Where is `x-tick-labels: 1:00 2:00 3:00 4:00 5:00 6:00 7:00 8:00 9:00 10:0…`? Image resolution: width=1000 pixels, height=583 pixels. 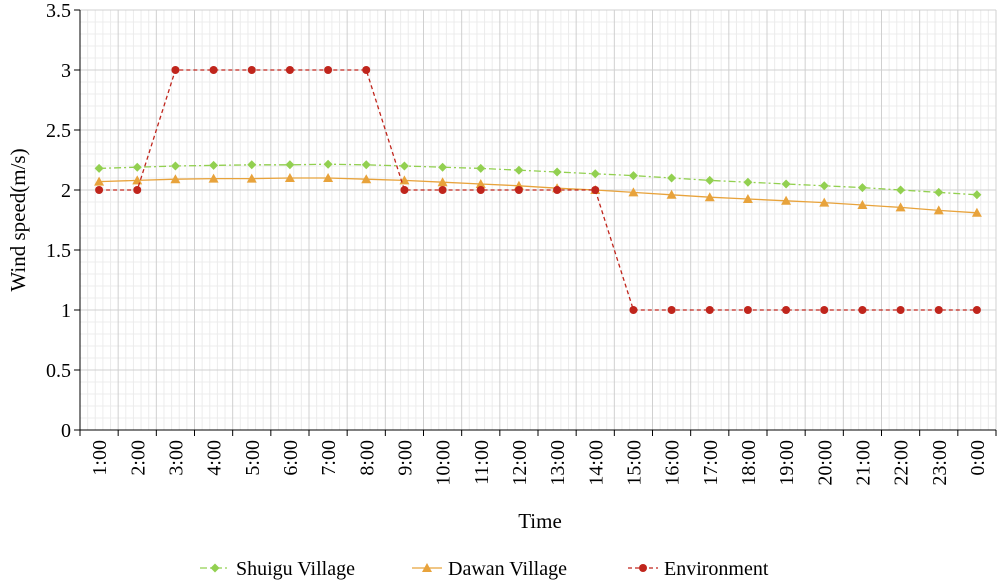
x-tick-labels: 1:00 2:00 3:00 4:00 5:00 6:00 7:00 8:00 9:00 10:0… is located at coordinates (539, 463).